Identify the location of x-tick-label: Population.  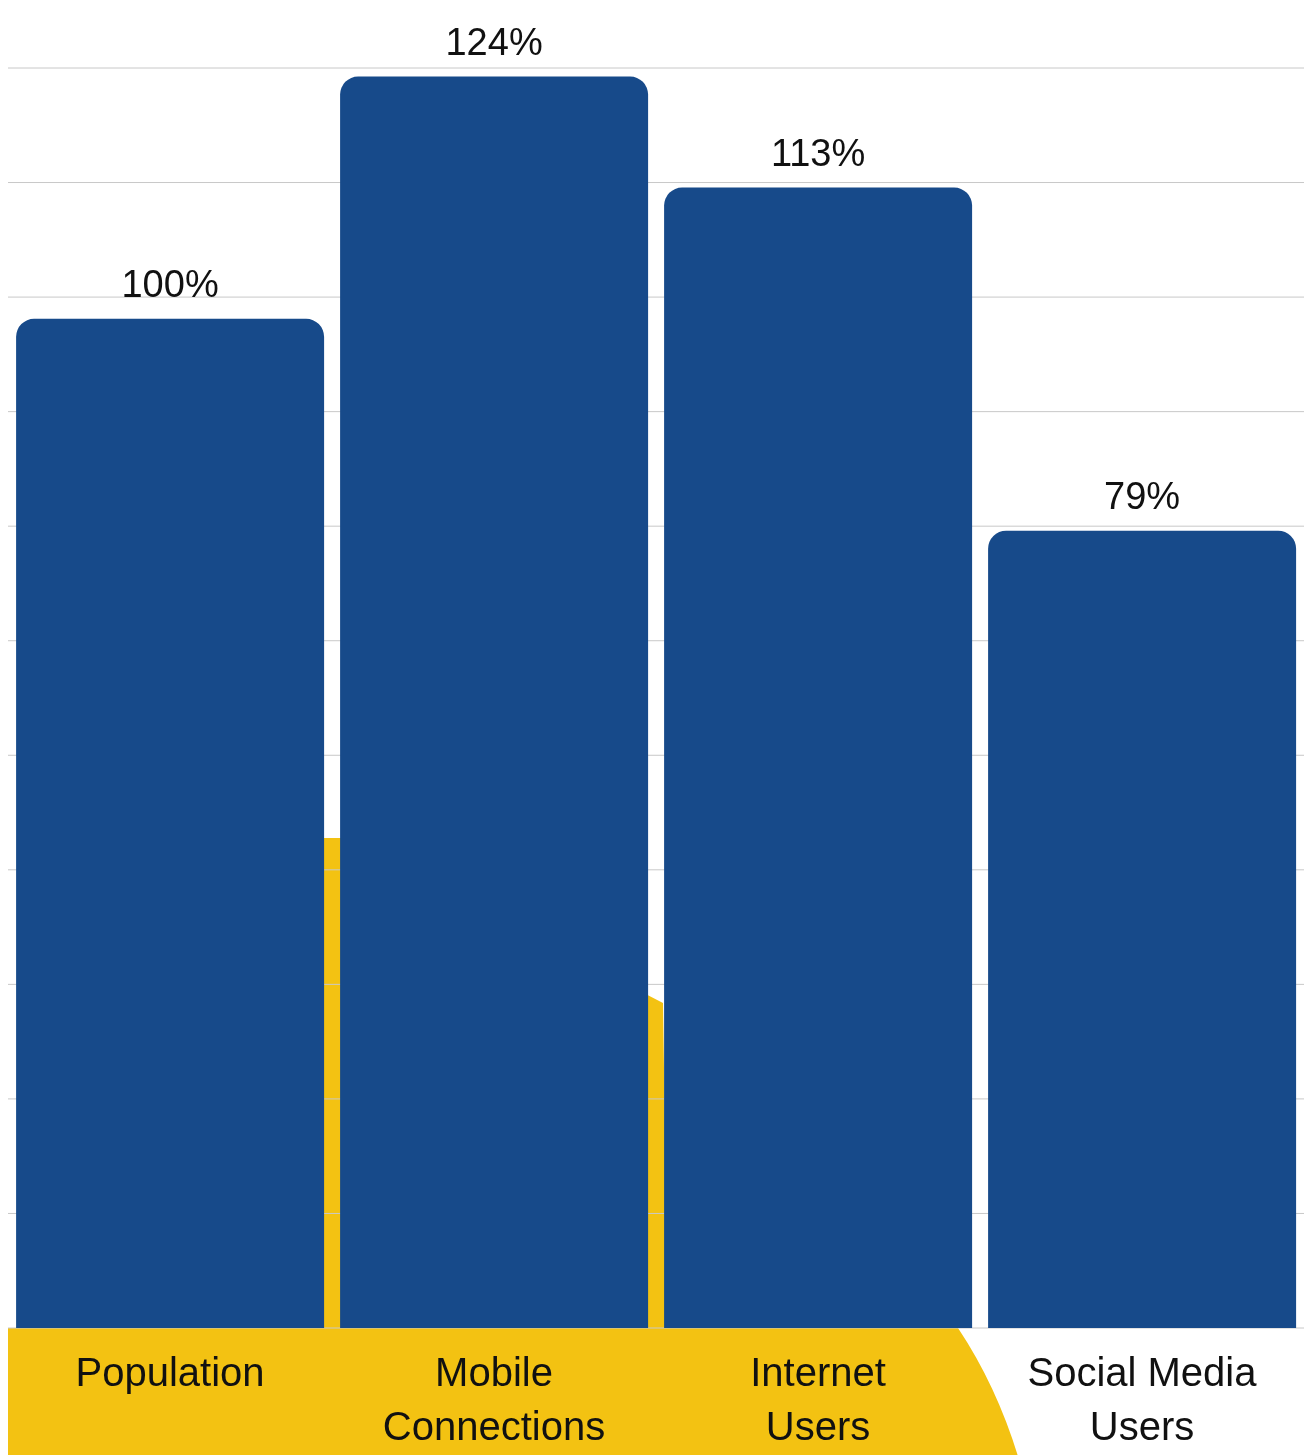
(170, 1372).